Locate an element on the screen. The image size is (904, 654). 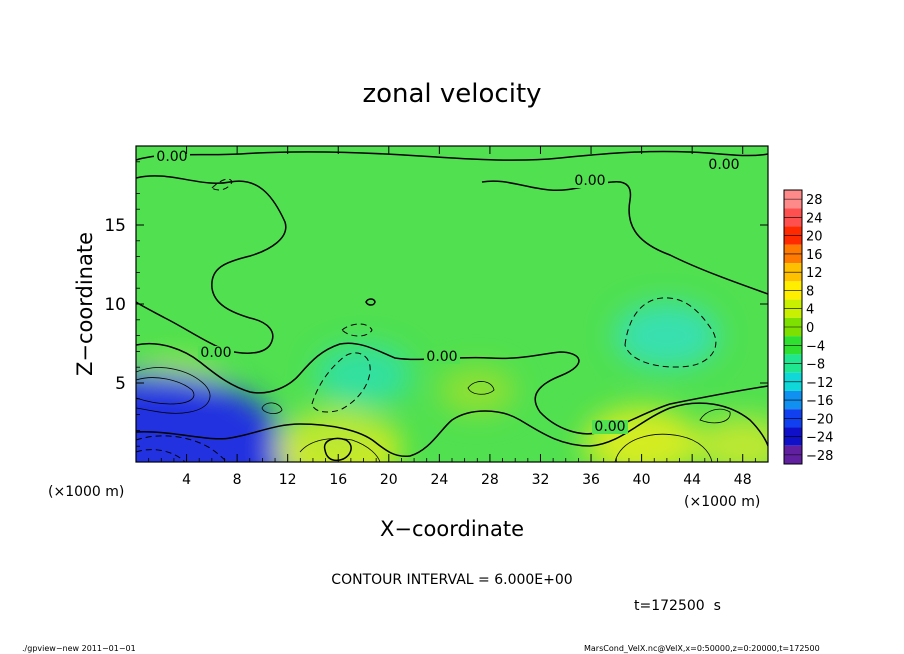
x-unit-right: (×1000 m) is located at coordinates (722, 502).